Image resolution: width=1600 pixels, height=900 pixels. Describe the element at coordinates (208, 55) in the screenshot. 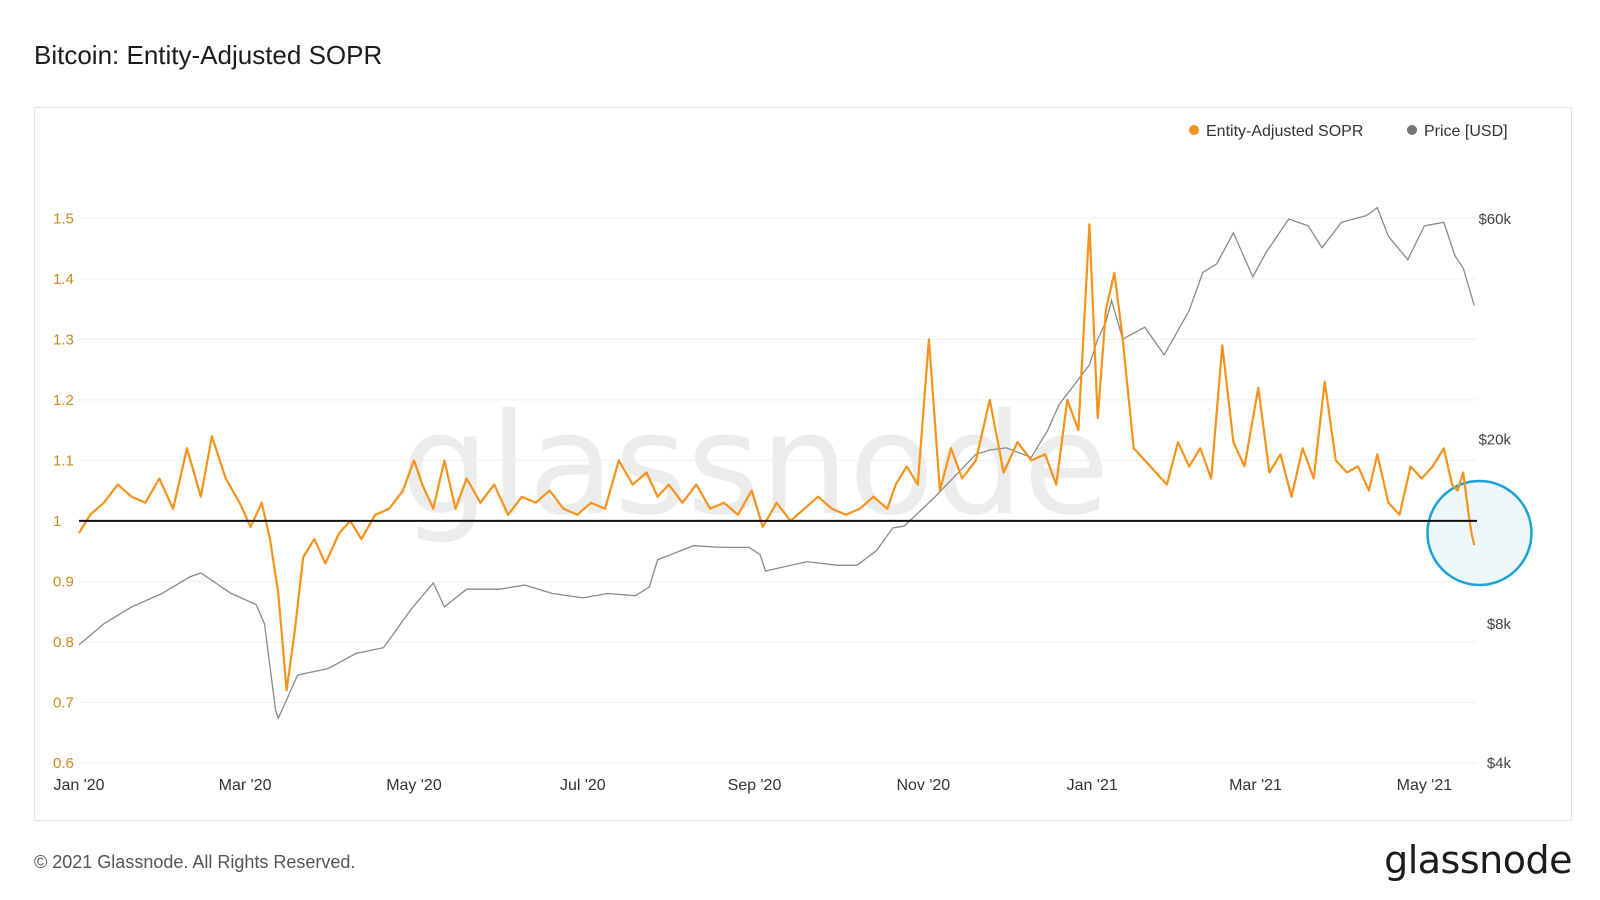

I see `page-title: Bitcoin: Entity-Adjusted SOPR` at that location.